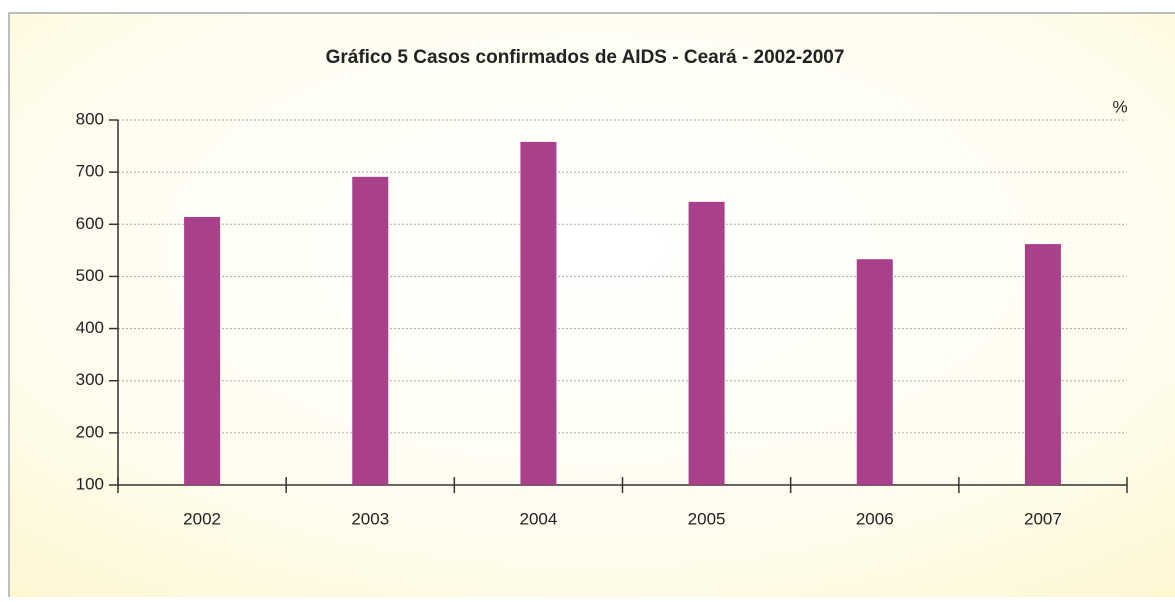  Describe the element at coordinates (707, 518) in the screenshot. I see `x-tick-label: 2005` at that location.